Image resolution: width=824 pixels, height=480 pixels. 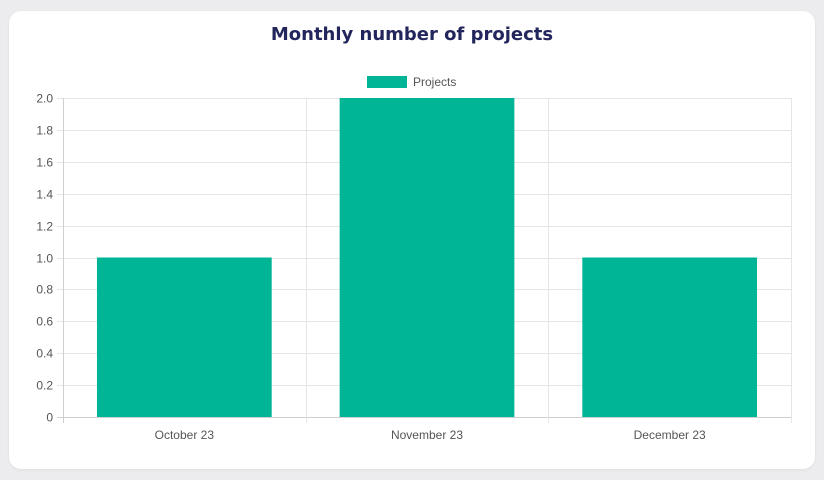 What do you see at coordinates (44, 163) in the screenshot?
I see `y-tick-label: 1.6` at bounding box center [44, 163].